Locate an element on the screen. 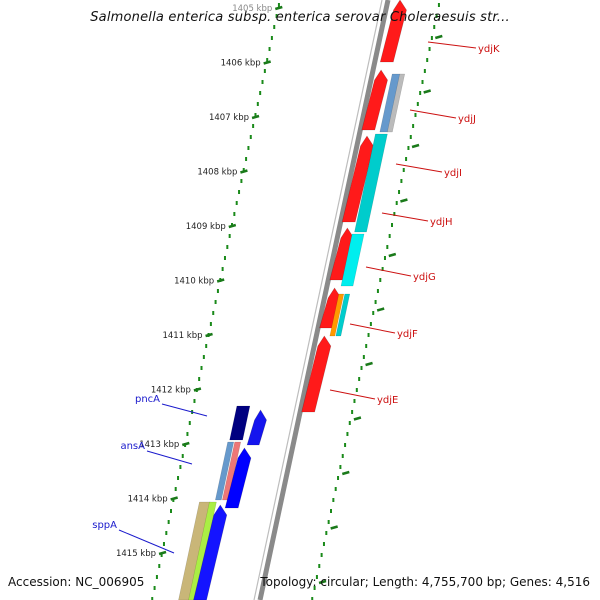 Image resolution: width=600 pixels, height=600 pixels. gene-label-ydjI: ydjI is located at coordinates (453, 173).